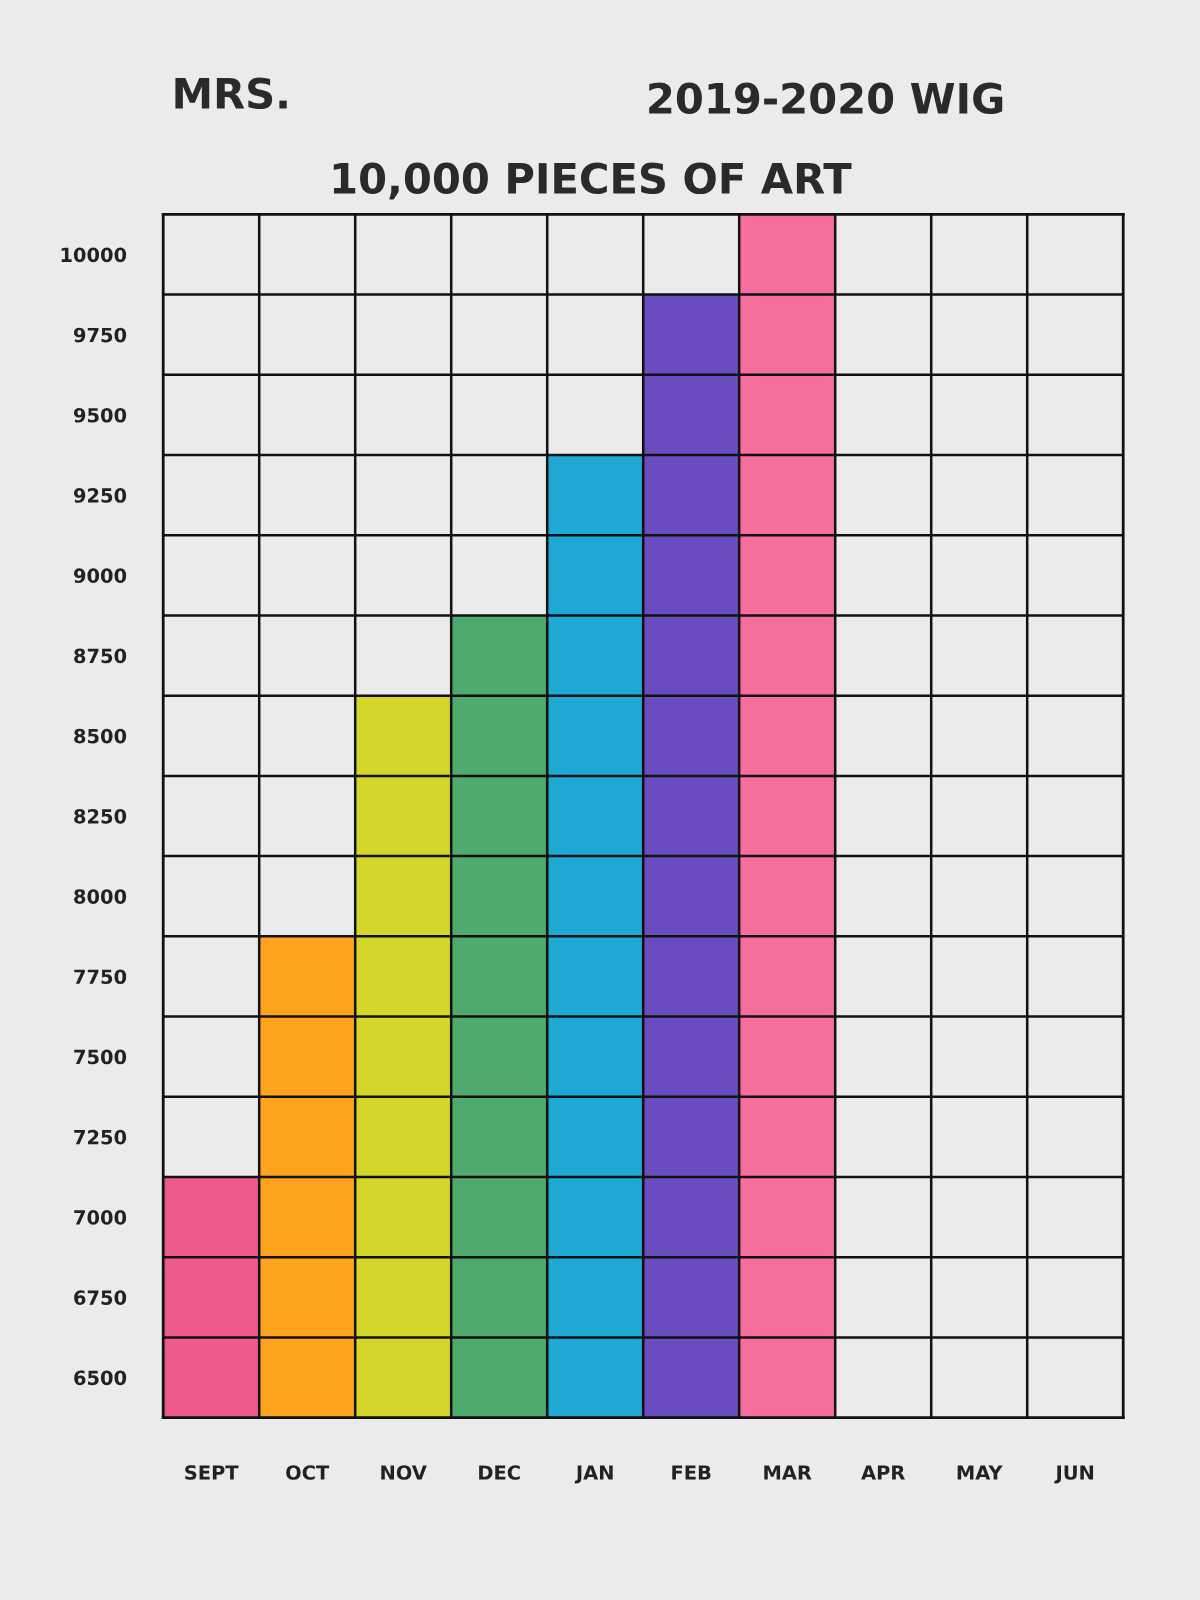 This screenshot has width=1200, height=1600. What do you see at coordinates (212, 1472) in the screenshot?
I see `x-tick-label: SEPT` at bounding box center [212, 1472].